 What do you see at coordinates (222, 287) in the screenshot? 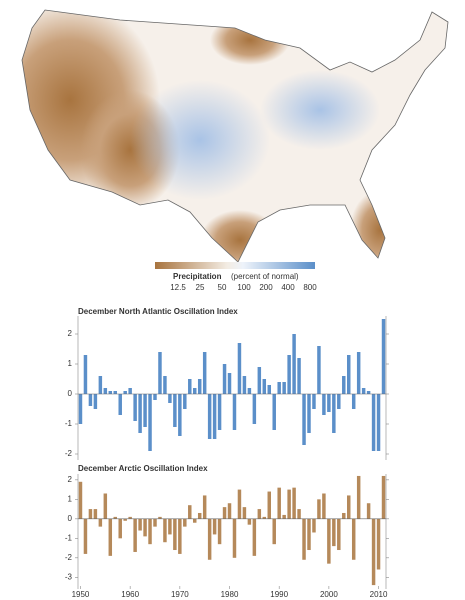
I see `legend-label: 50` at bounding box center [222, 287].